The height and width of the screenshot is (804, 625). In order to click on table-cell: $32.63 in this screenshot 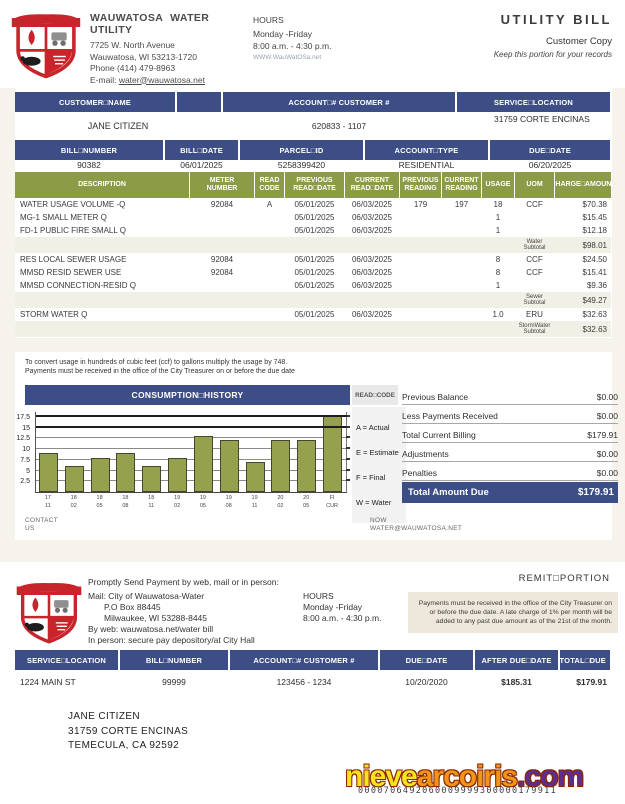, I will do `click(594, 314)`.